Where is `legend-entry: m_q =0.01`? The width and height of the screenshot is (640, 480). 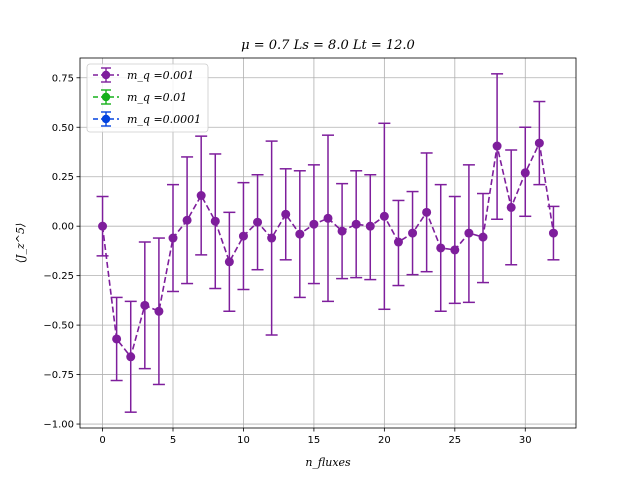 legend-entry: m_q =0.01 is located at coordinates (140, 97).